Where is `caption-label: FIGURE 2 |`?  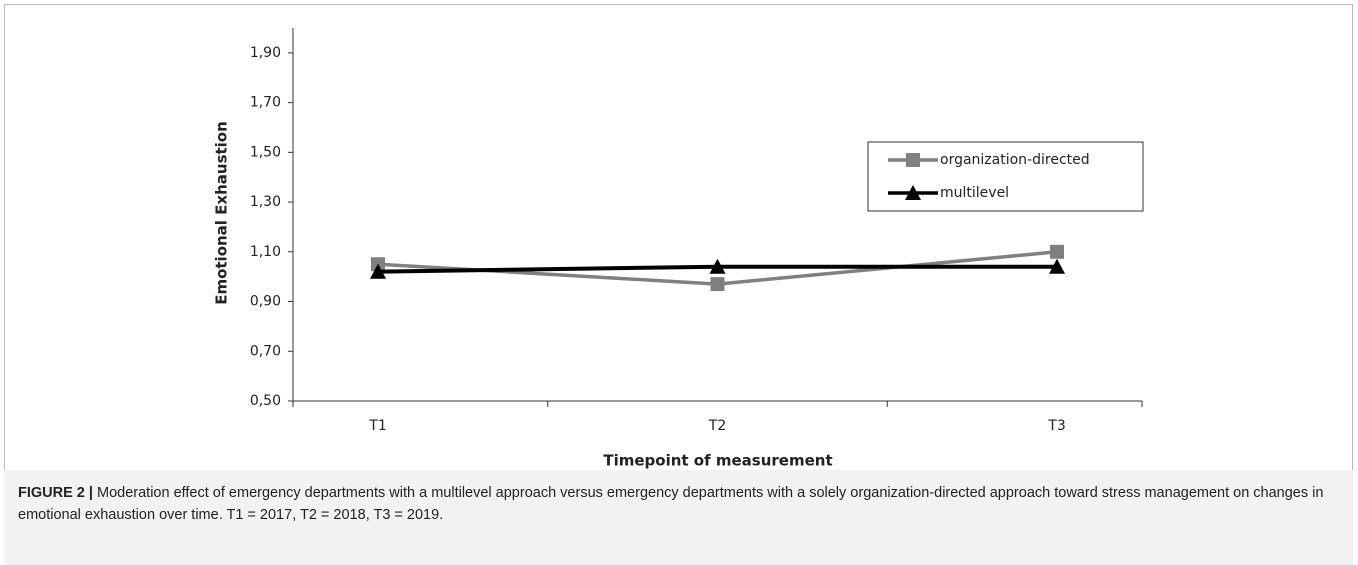 caption-label: FIGURE 2 | is located at coordinates (55, 493).